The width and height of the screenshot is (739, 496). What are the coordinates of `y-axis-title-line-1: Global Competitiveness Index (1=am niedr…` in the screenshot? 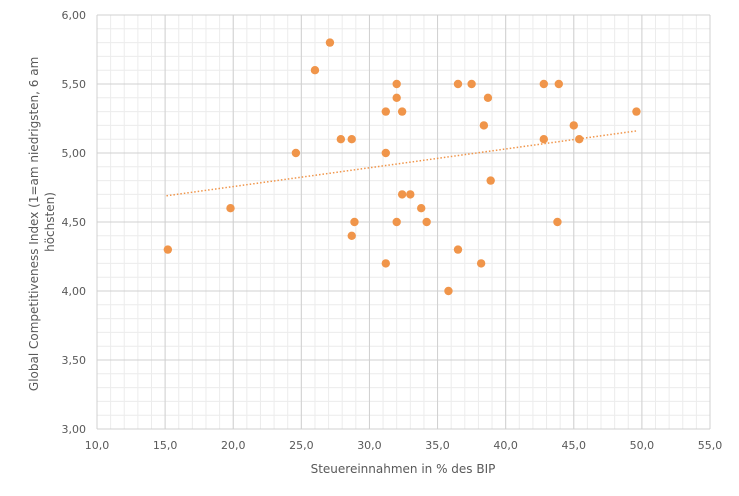 It's located at (34, 224).